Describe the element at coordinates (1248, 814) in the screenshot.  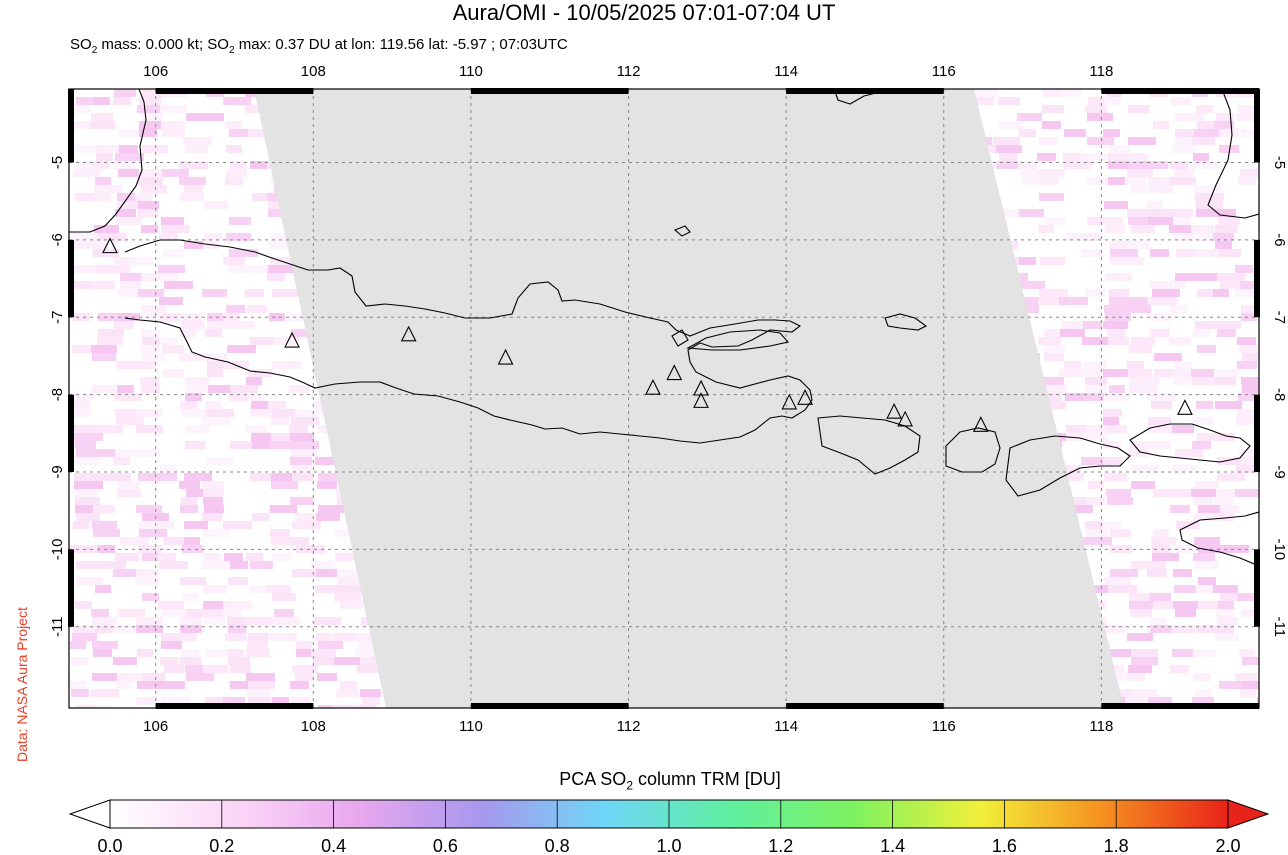
I see `colorbar-max-arrow` at that location.